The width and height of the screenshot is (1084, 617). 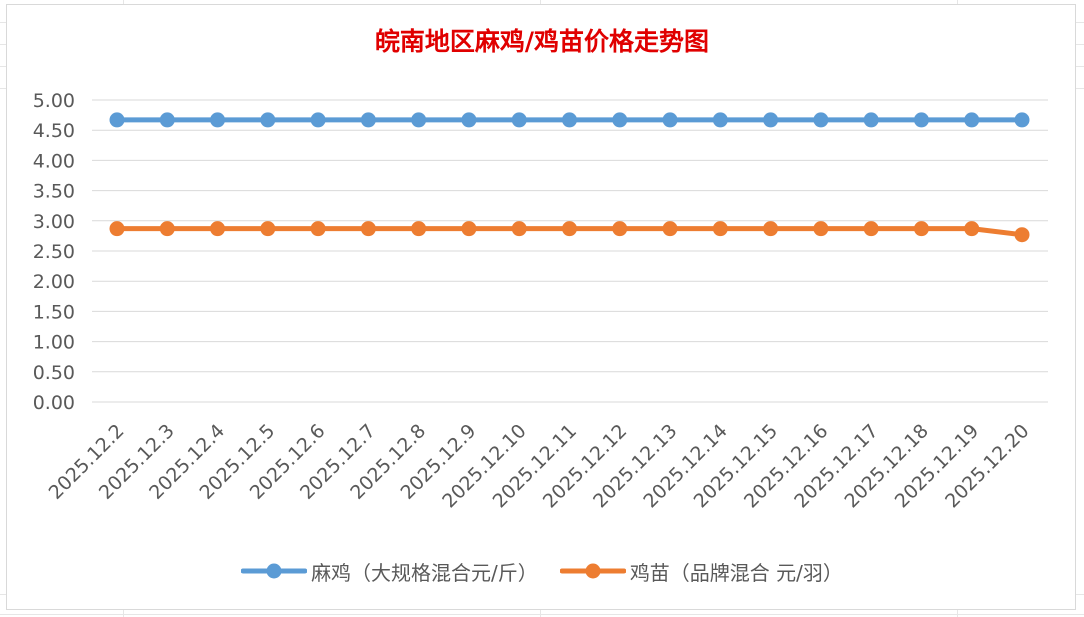 What do you see at coordinates (54, 192) in the screenshot?
I see `y-tick-label: 3.50` at bounding box center [54, 192].